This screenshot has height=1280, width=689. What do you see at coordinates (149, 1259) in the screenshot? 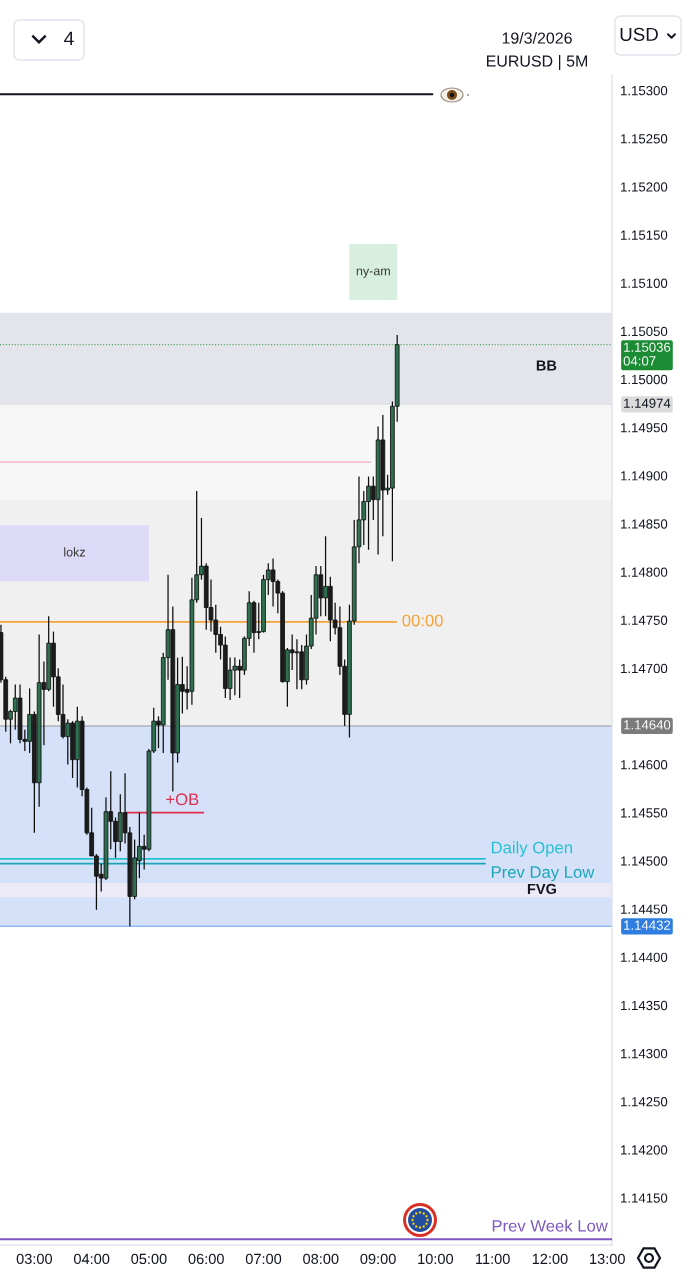
I see `x-tick-label: 05:00` at bounding box center [149, 1259].